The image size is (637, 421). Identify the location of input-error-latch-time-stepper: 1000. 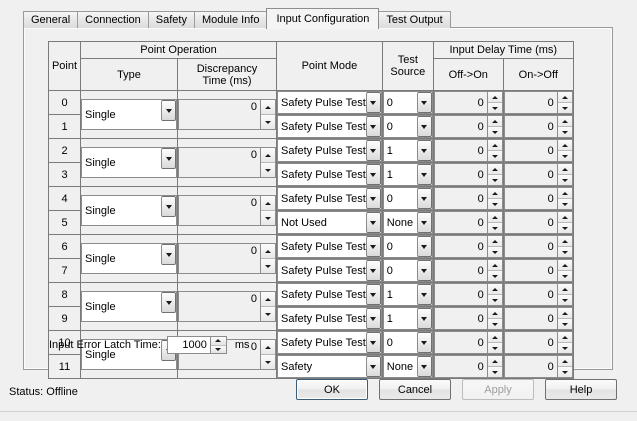
(196, 345).